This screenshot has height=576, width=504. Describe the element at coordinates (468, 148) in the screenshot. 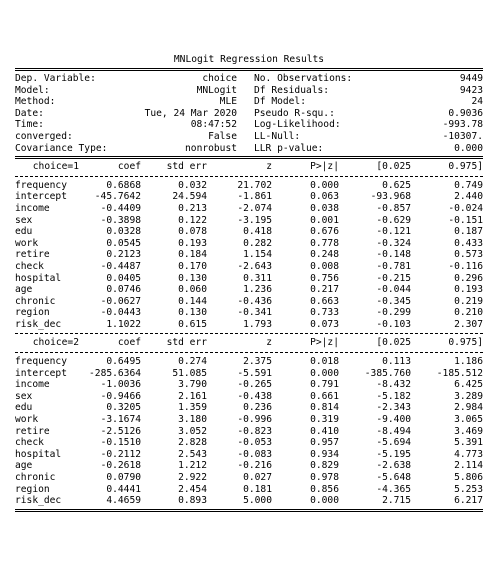

I see `header-right-value: 0.000` at that location.